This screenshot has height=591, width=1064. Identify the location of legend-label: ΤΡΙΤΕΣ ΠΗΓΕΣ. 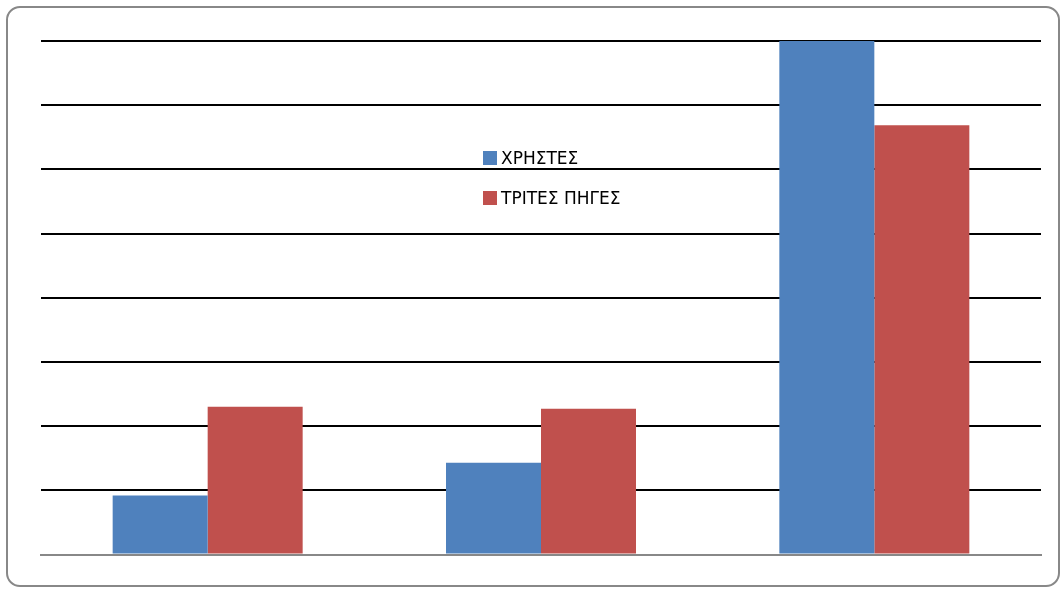
(561, 198).